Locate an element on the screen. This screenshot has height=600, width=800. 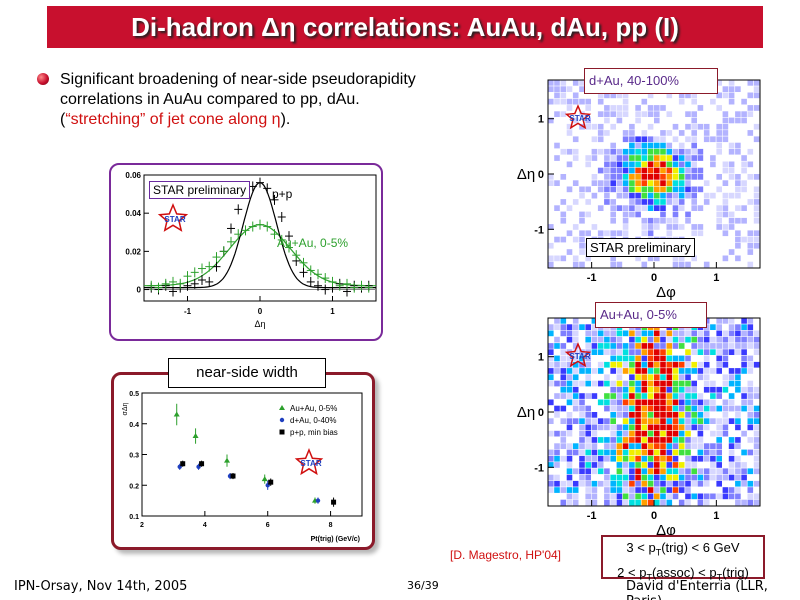
star-logo-icon is located at coordinates (173, 217).